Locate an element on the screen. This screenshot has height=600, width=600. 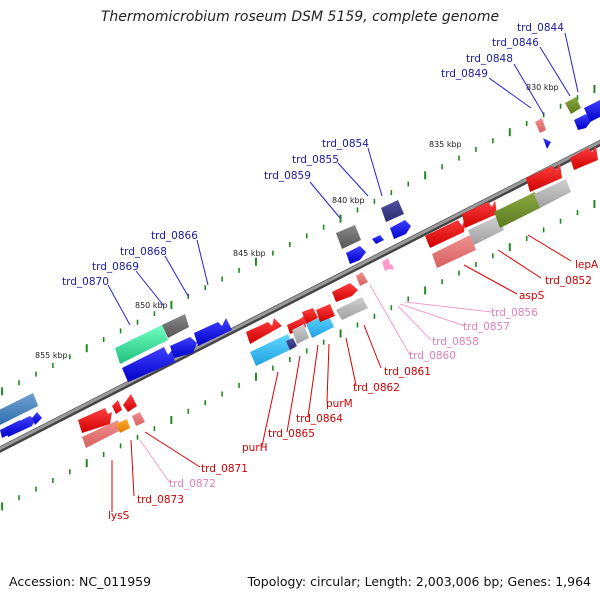
gene-lepA-grey is located at coordinates (552, 193).